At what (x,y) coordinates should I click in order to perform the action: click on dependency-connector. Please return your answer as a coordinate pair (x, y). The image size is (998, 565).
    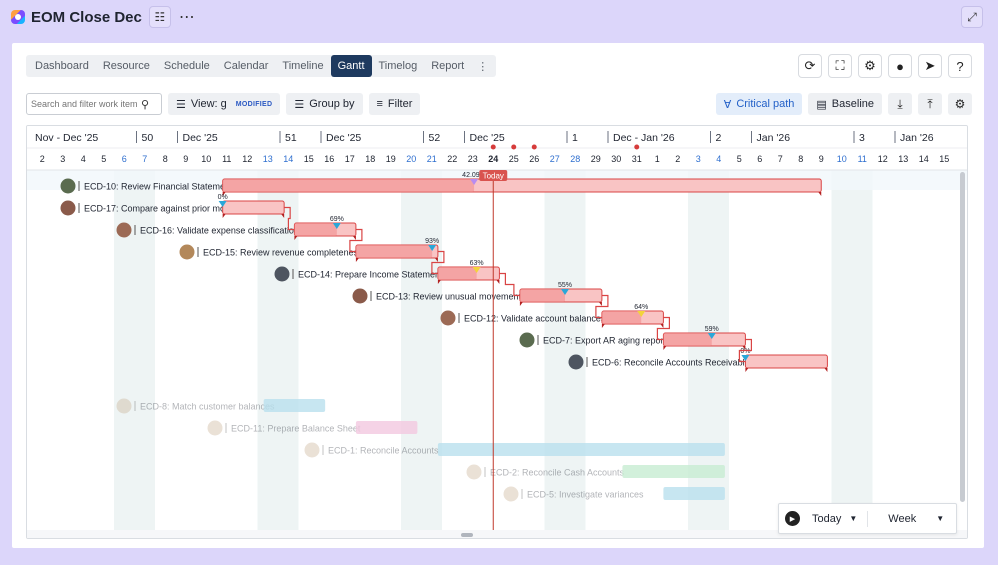
    Looking at the image, I should click on (745, 350).